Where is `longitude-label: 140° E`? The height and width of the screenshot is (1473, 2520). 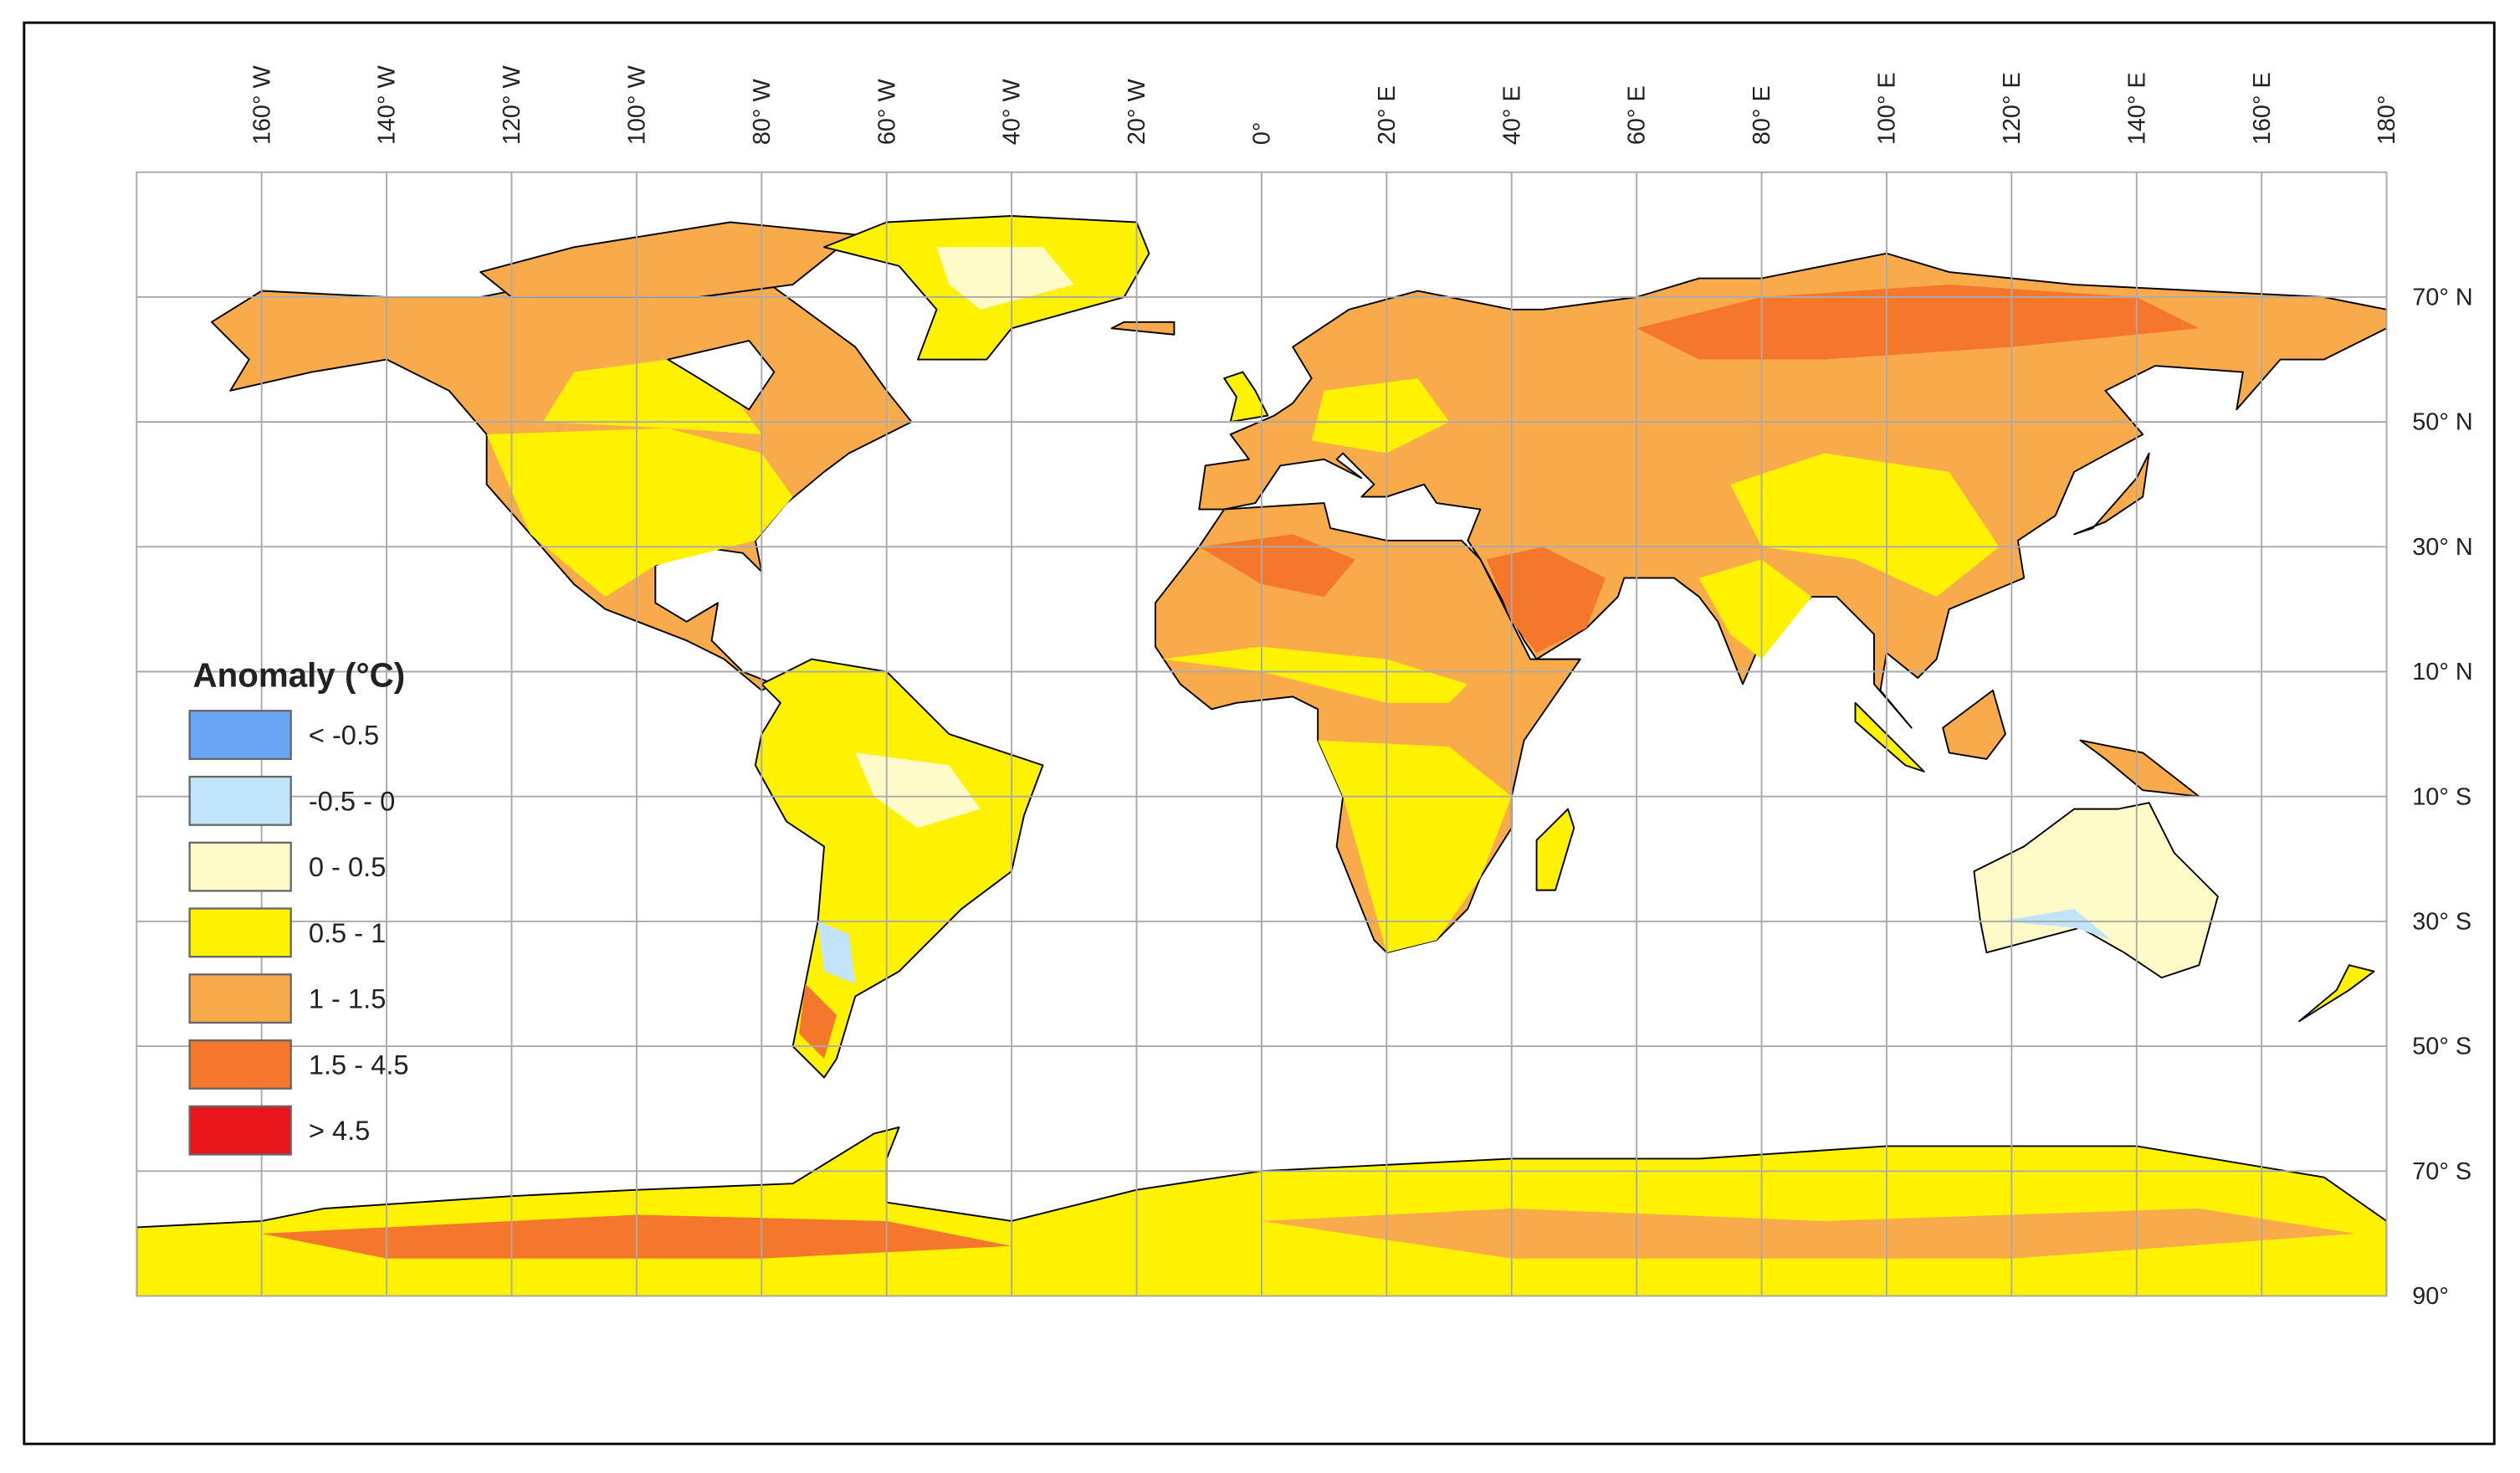
longitude-label: 140° E is located at coordinates (2136, 108).